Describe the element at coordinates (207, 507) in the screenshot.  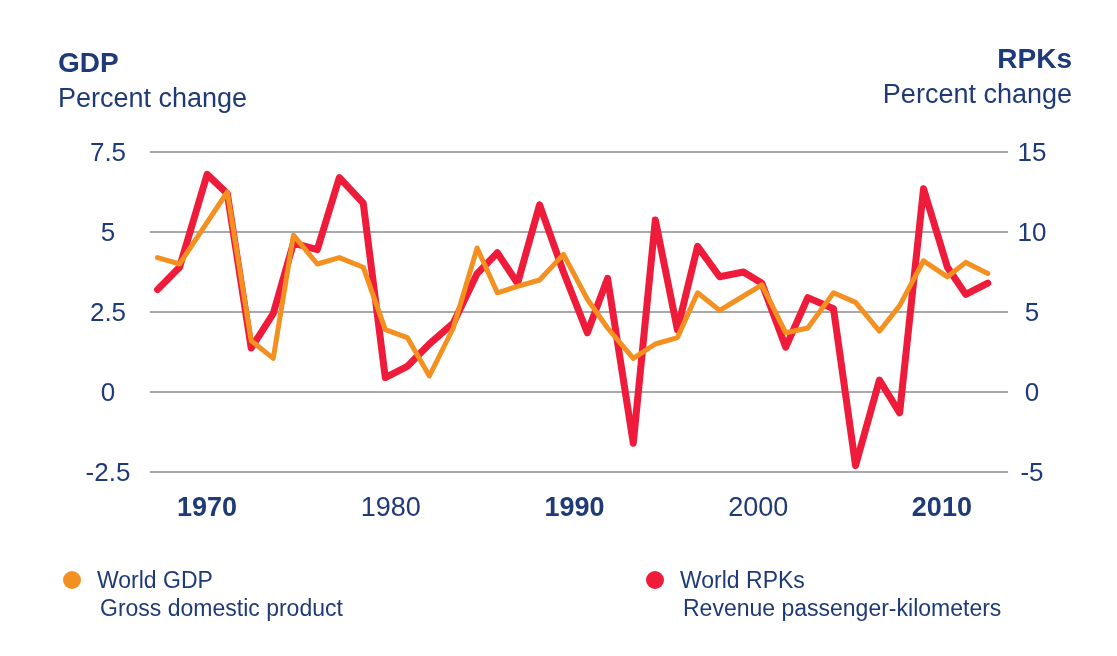
I see `x-tick-label: 1970` at that location.